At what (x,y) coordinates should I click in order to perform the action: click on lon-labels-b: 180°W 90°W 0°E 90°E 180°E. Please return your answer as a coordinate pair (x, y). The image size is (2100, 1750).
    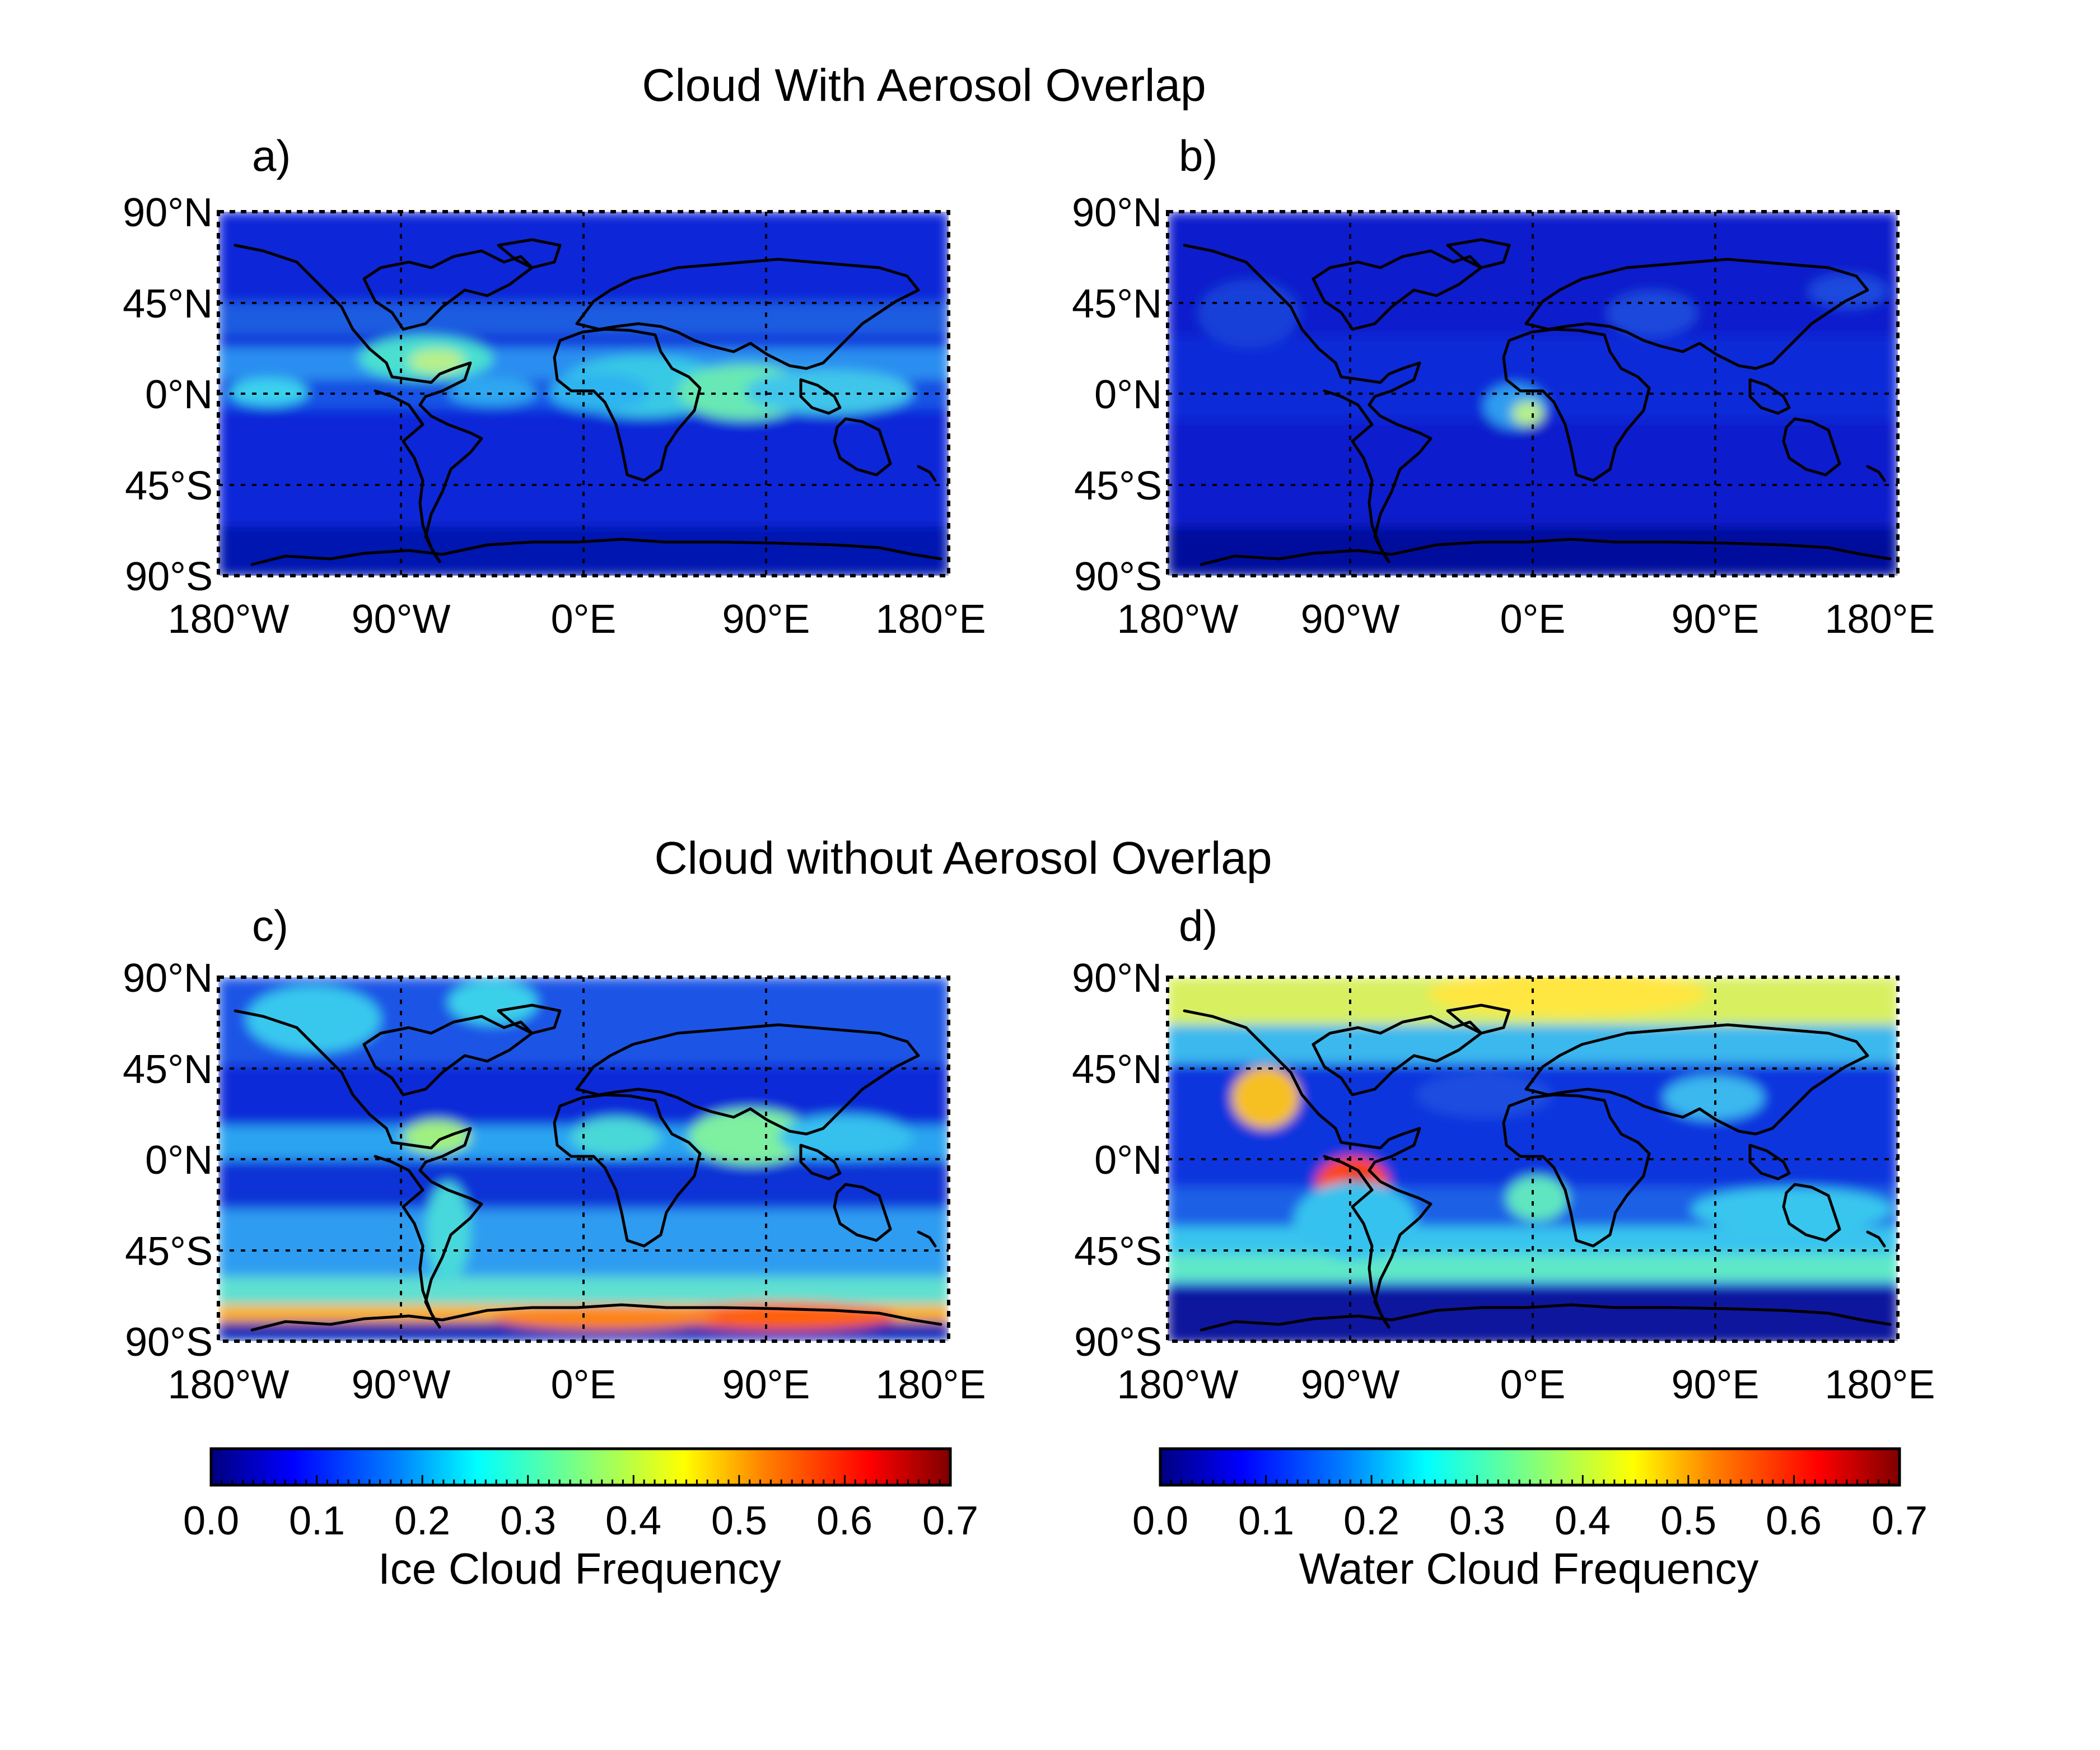
    Looking at the image, I should click on (1526, 620).